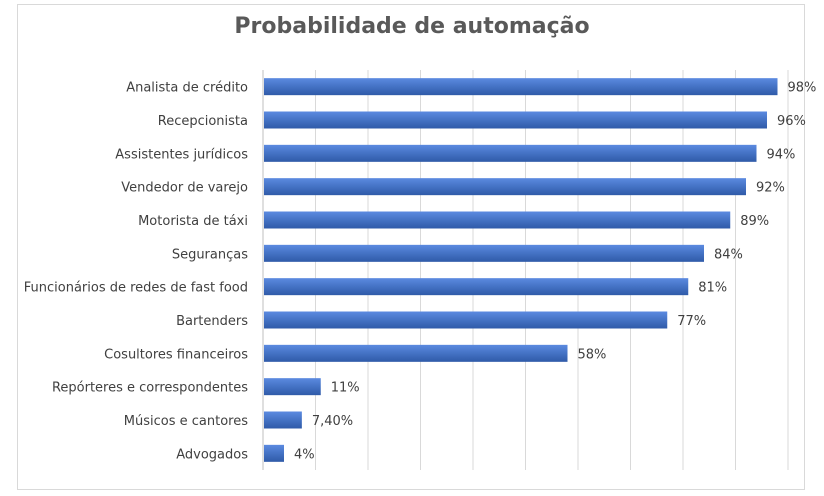 The width and height of the screenshot is (824, 496). I want to click on value-label: 77%, so click(691, 321).